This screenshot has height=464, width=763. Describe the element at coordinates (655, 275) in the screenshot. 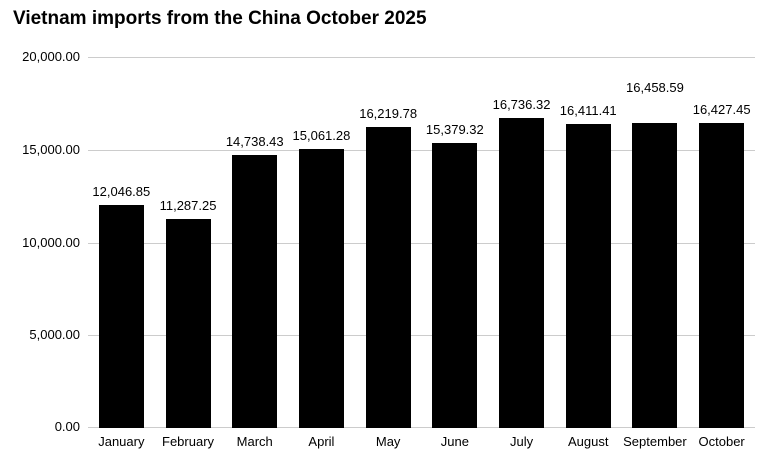

I see `bar-september` at that location.